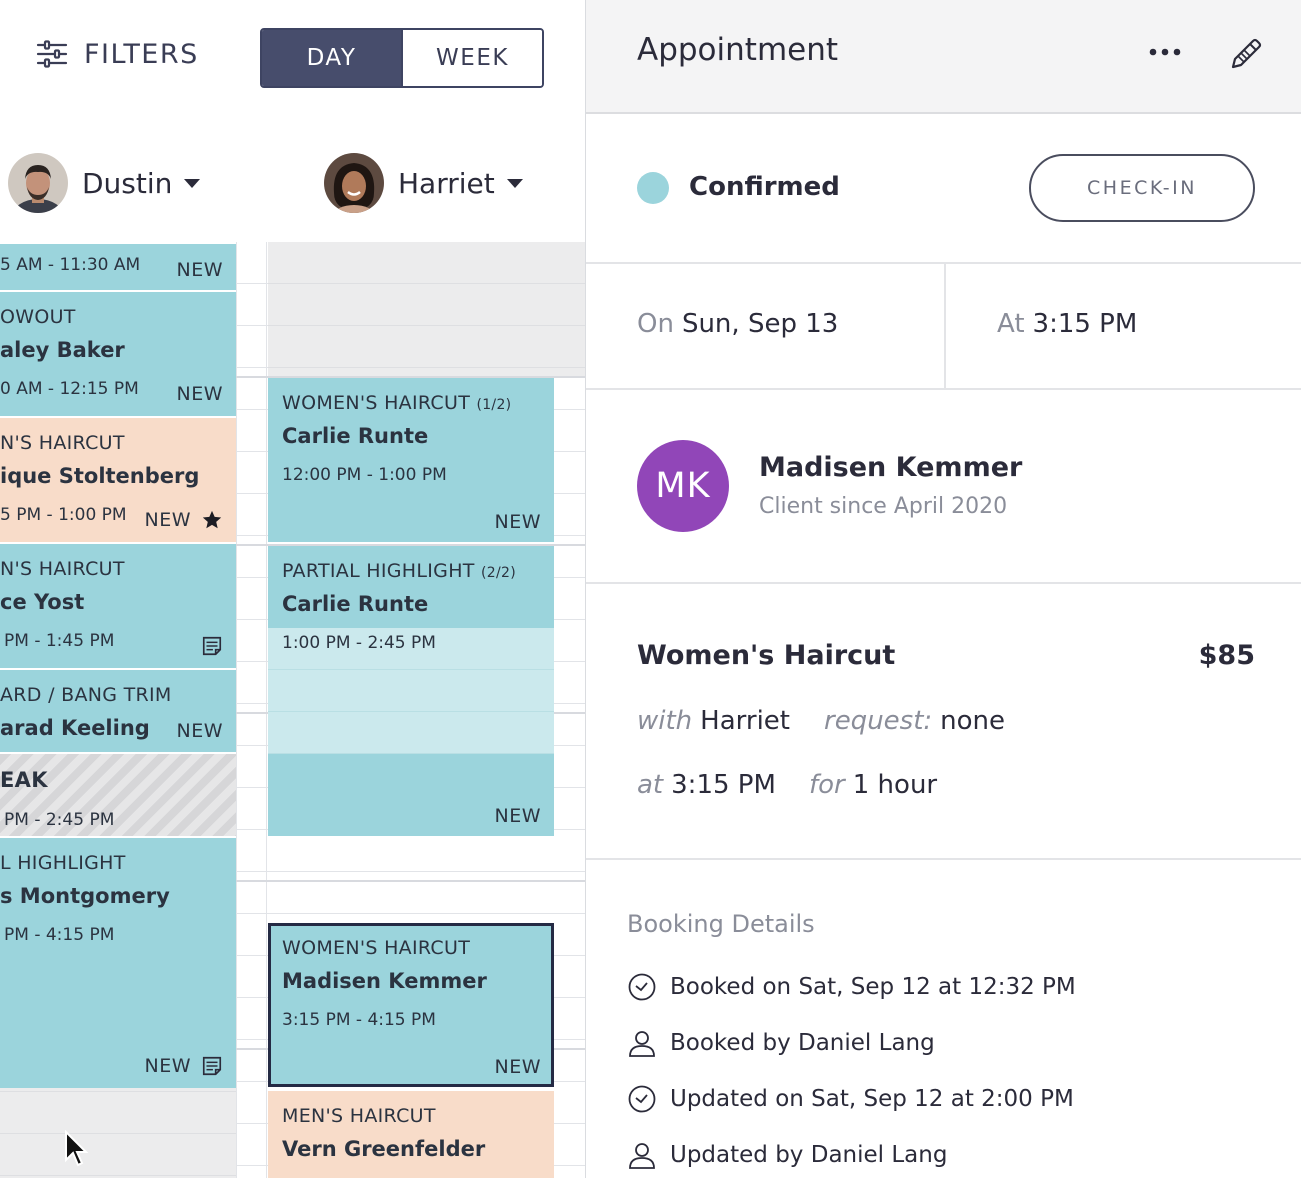 The height and width of the screenshot is (1178, 1301). I want to click on booked-on-row: Booked on Sat, Sep 12 at 12:32 PM, so click(851, 987).